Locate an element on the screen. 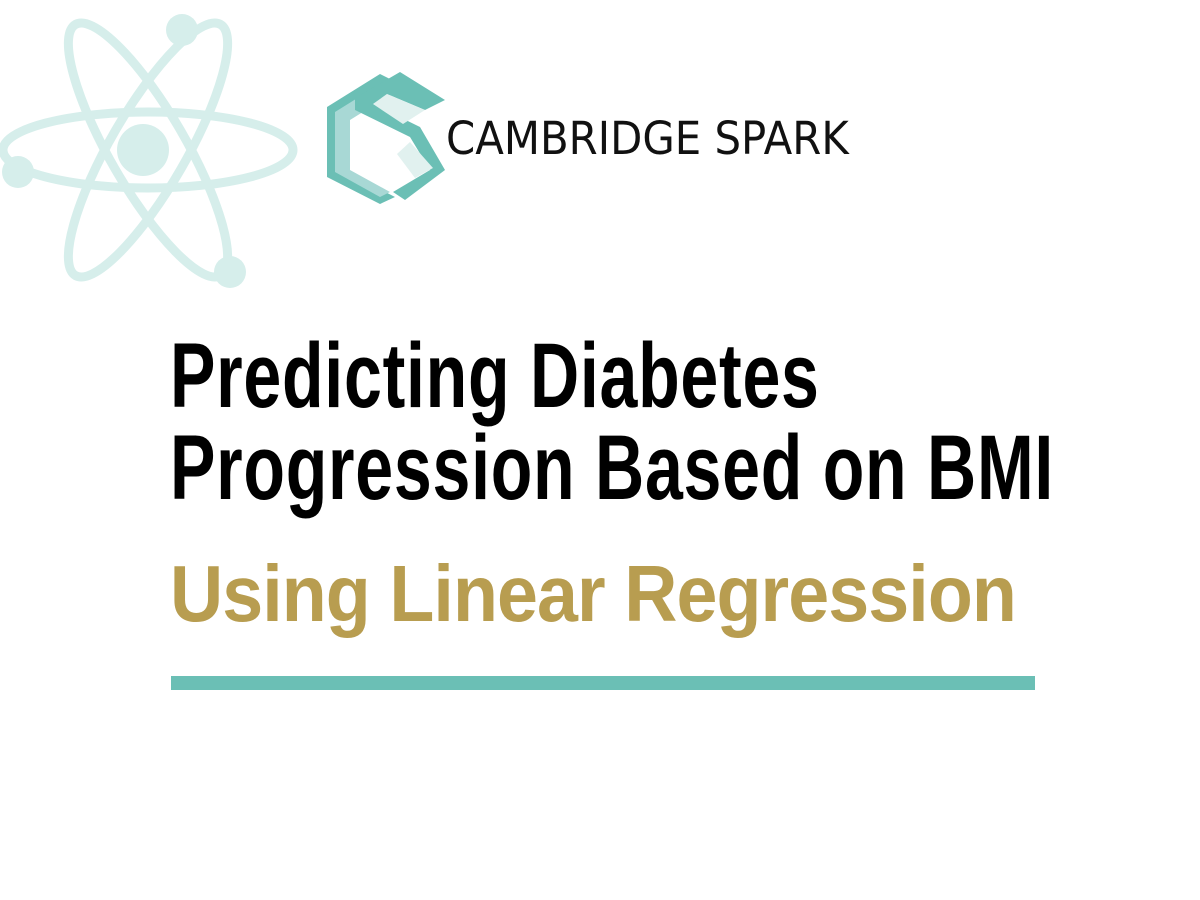  title-line-2: Progression Based on BMI is located at coordinates (612, 468).